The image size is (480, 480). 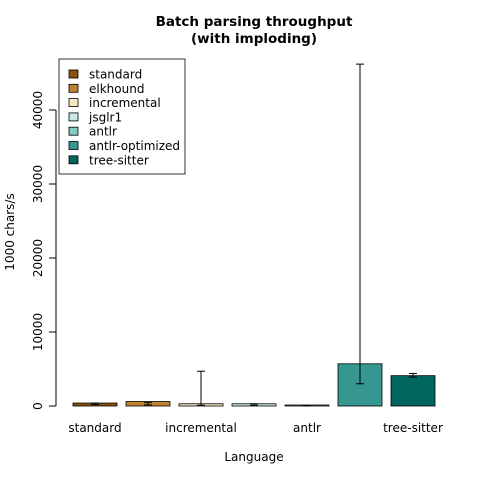 What do you see at coordinates (254, 385) in the screenshot?
I see `bars` at bounding box center [254, 385].